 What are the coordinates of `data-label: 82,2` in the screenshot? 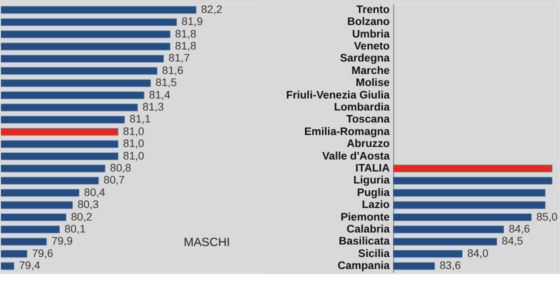 It's located at (211, 10).